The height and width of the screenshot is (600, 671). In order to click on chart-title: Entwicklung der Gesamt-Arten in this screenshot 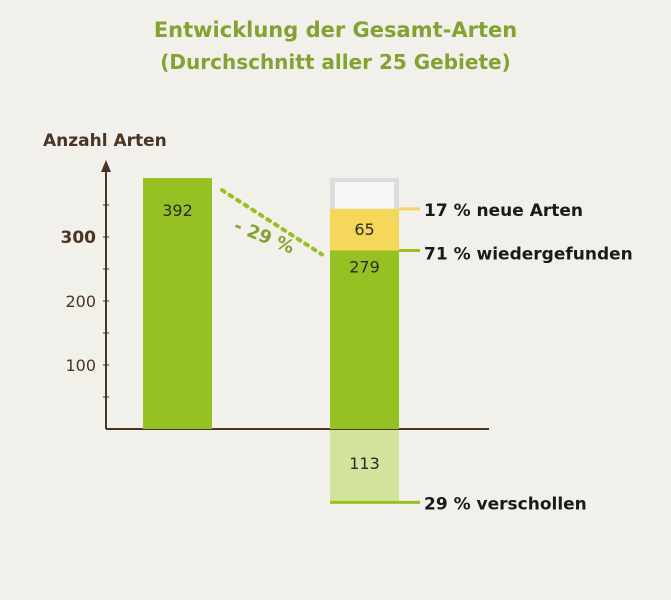, I will do `click(335, 30)`.